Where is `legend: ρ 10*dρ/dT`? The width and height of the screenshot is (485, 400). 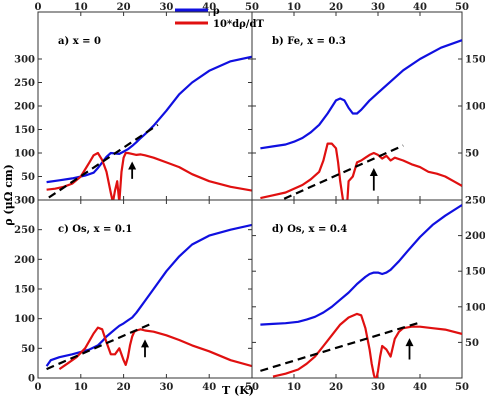 legend: ρ 10*dρ/dT is located at coordinates (219, 18).